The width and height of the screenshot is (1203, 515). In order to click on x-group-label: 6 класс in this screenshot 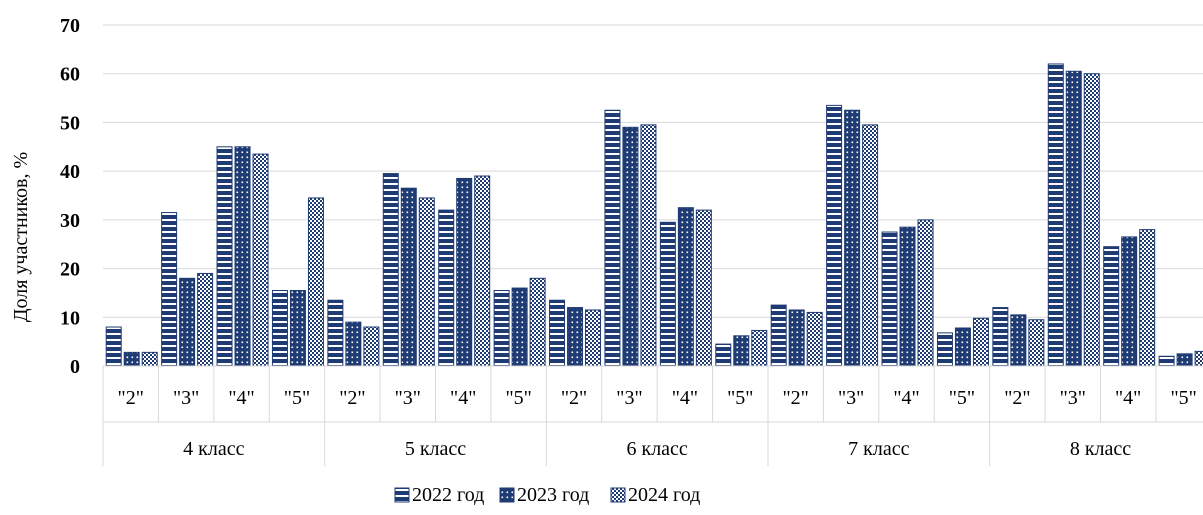, I will do `click(656, 449)`.